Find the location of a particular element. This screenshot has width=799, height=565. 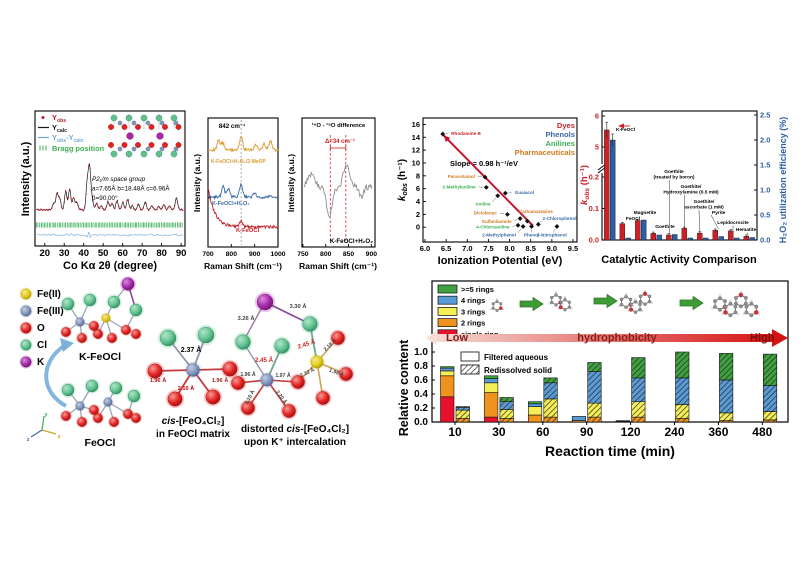

y-tick-label: 4 is located at coordinates (418, 201).